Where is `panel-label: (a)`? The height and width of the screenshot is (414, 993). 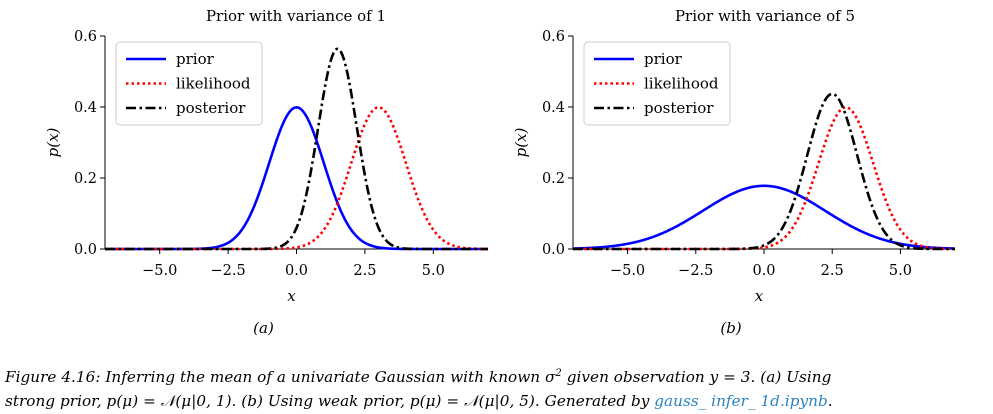 panel-label: (a) is located at coordinates (263, 328).